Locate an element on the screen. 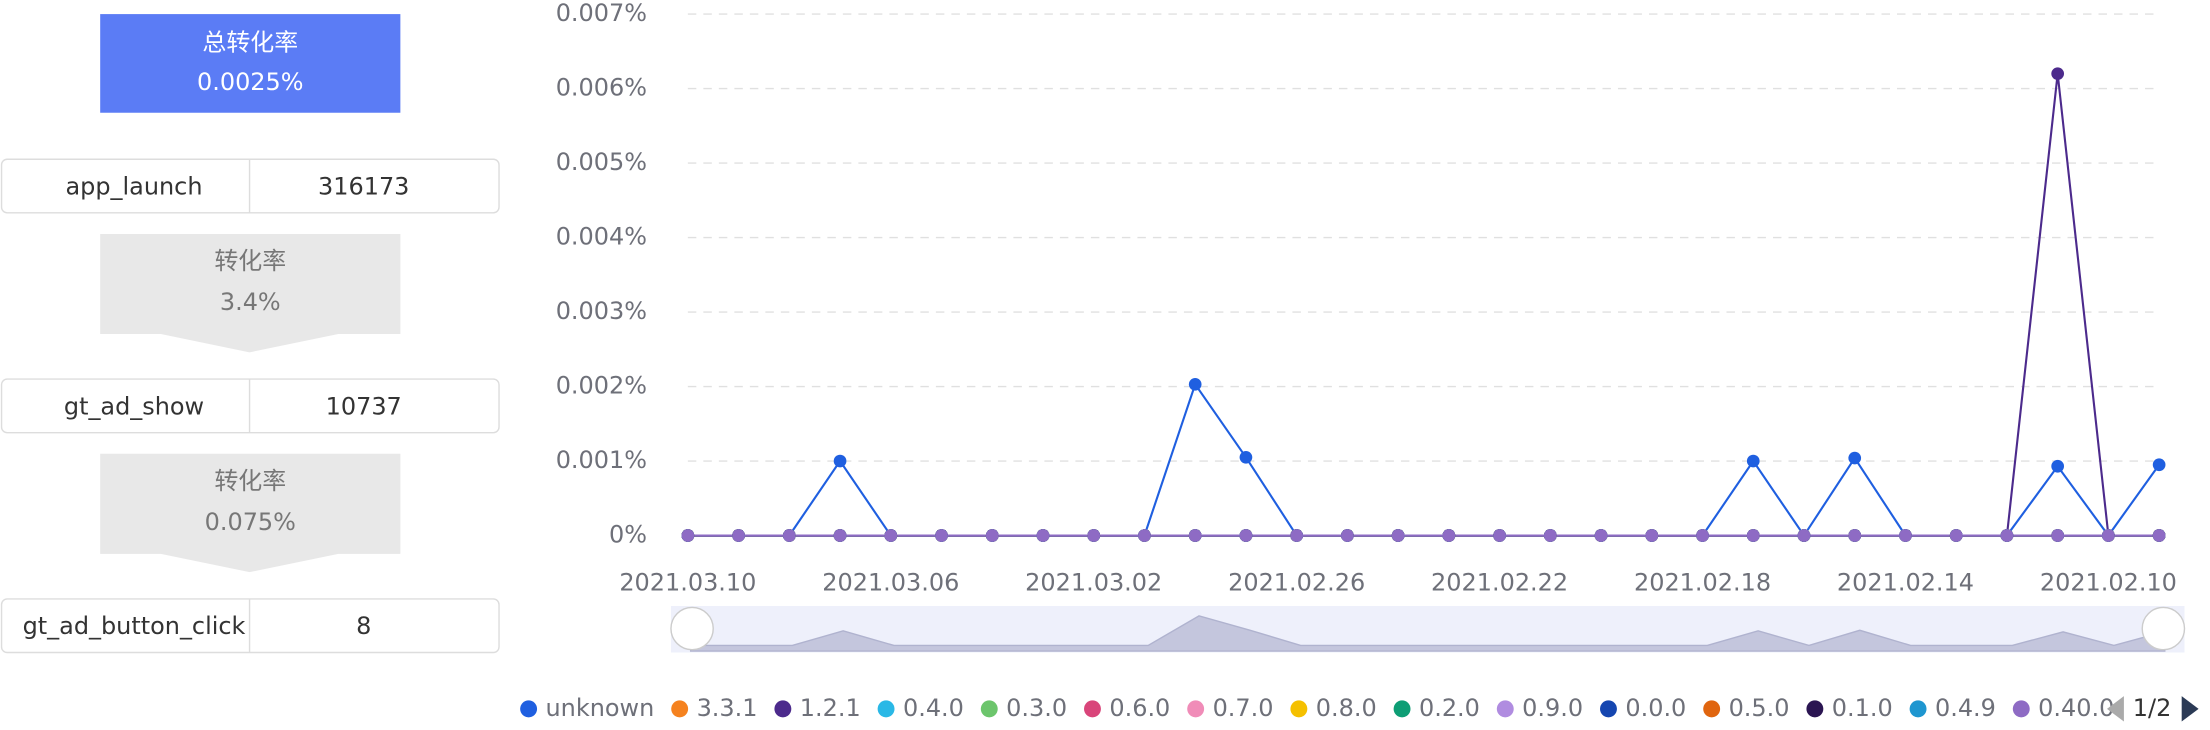 The width and height of the screenshot is (2210, 730). legend-label: 0.6.0 is located at coordinates (1139, 708).